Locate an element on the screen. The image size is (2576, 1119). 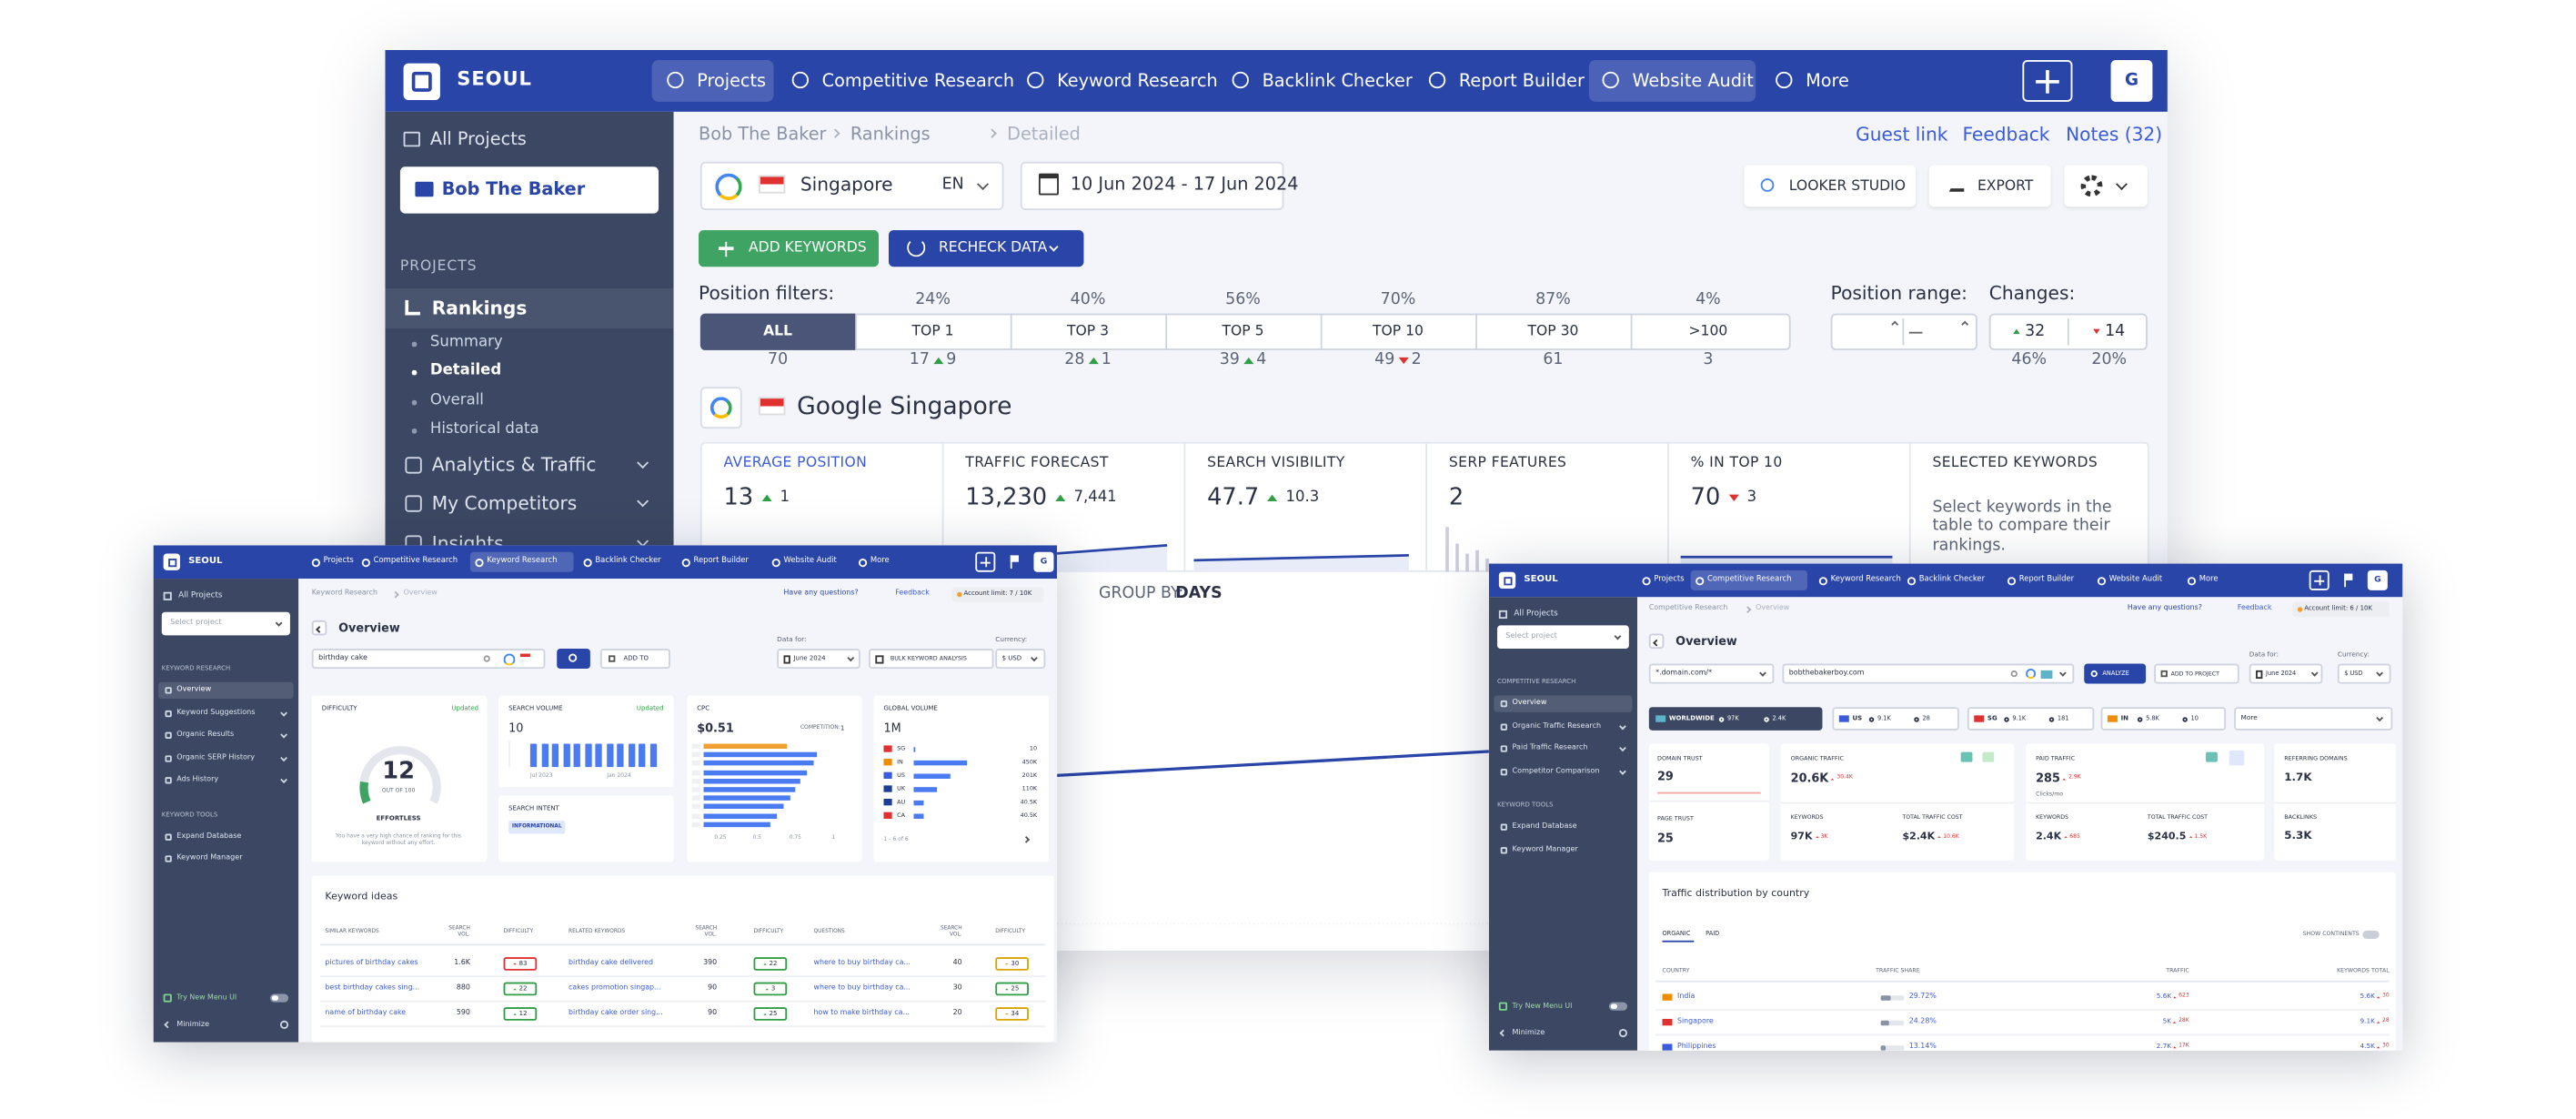
label: TOP 10 is located at coordinates (1398, 332).